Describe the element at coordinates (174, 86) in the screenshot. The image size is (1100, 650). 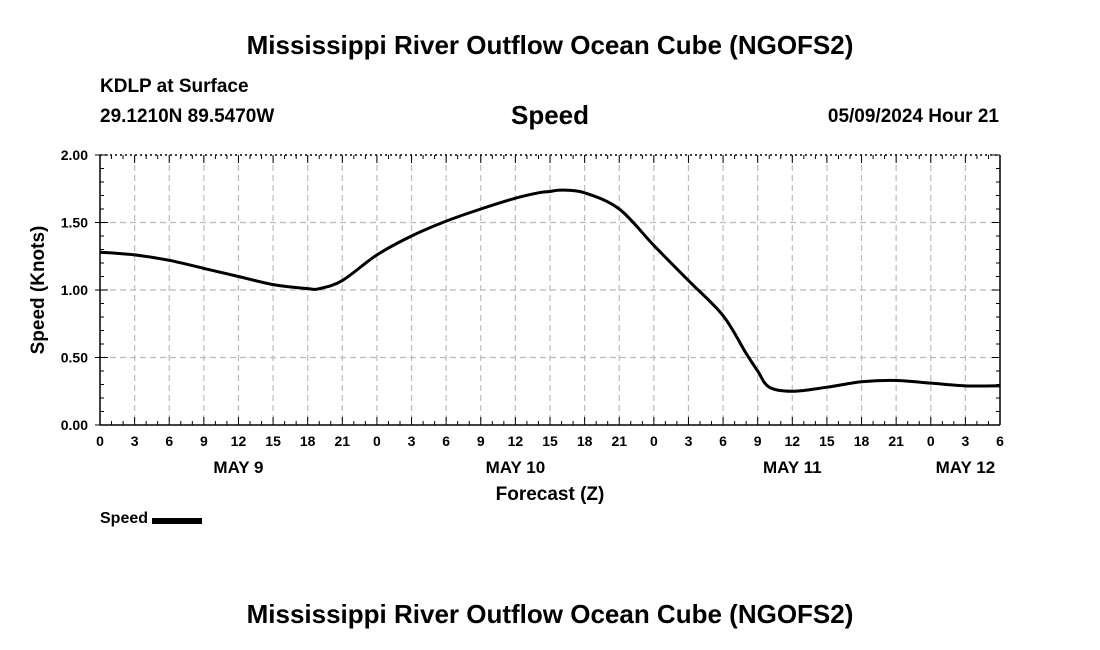
I see `station-label: KDLP at Surface` at that location.